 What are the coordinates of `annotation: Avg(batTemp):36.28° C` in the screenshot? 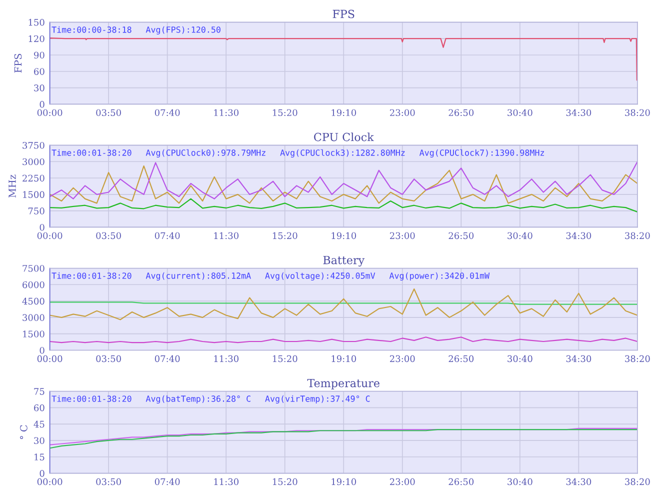 It's located at (198, 399).